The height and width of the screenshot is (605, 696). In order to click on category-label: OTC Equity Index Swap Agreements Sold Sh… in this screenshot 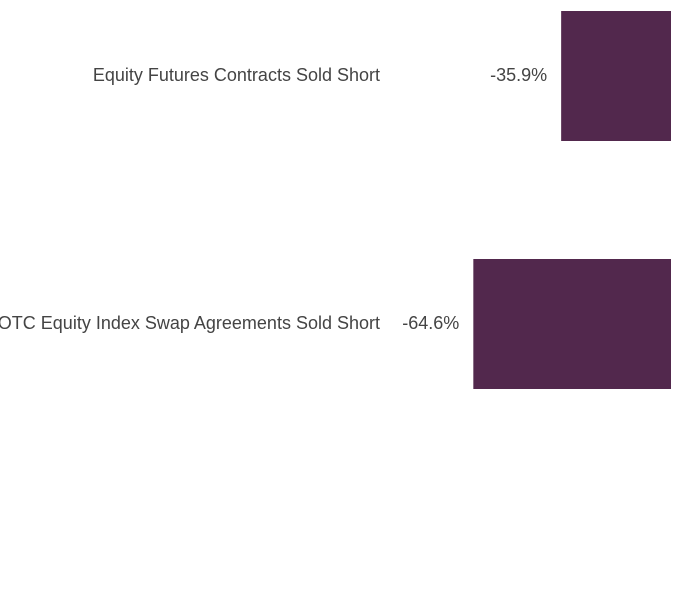, I will do `click(190, 323)`.